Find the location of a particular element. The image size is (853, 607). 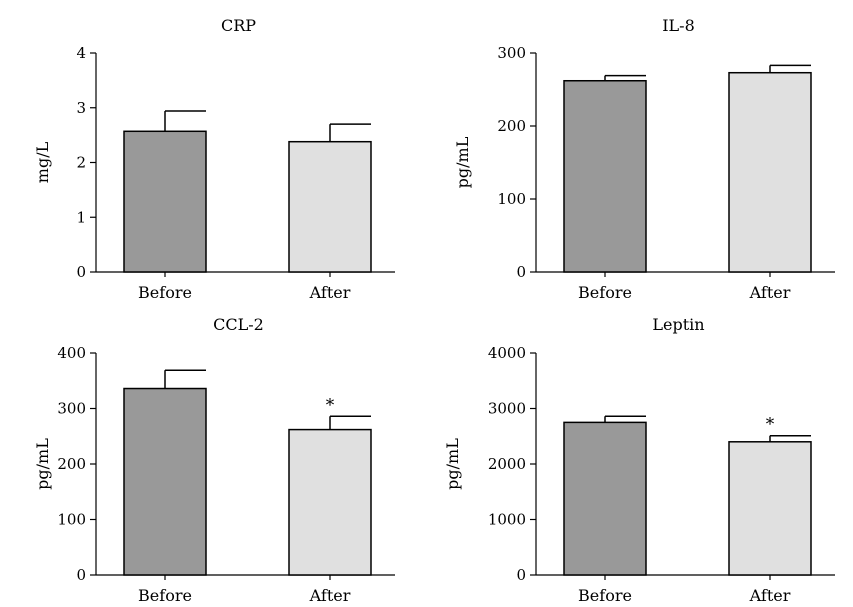

y-tick-label: 400 is located at coordinates (71, 353).